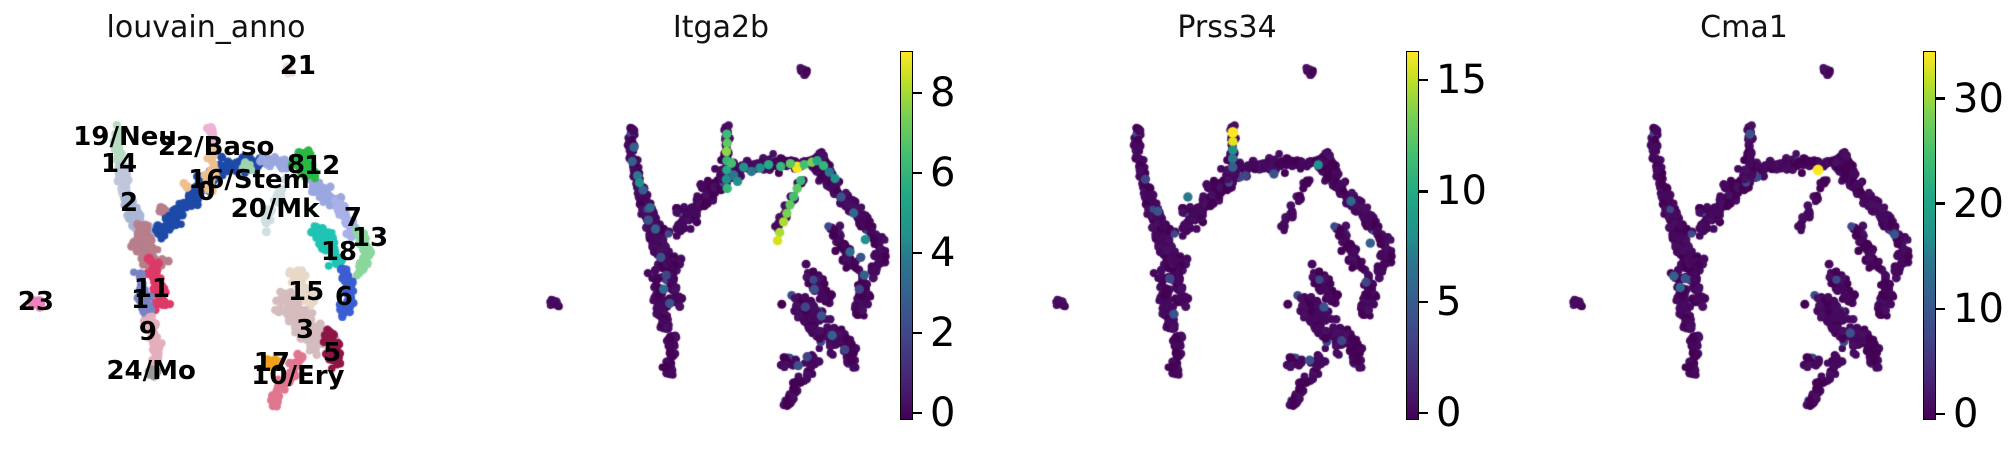  What do you see at coordinates (206, 192) in the screenshot?
I see `cluster-label-0: 0` at bounding box center [206, 192].